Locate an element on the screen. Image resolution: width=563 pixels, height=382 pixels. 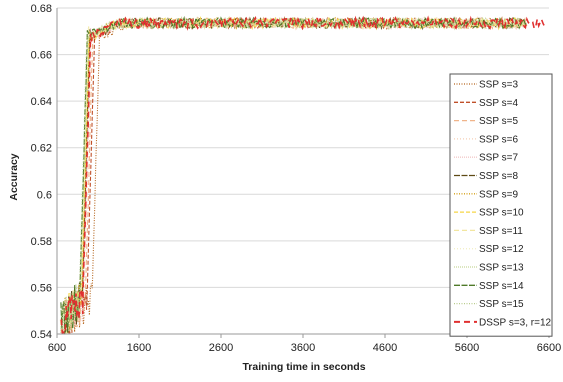
y-tick-label: 0.6 is located at coordinates (44, 195).